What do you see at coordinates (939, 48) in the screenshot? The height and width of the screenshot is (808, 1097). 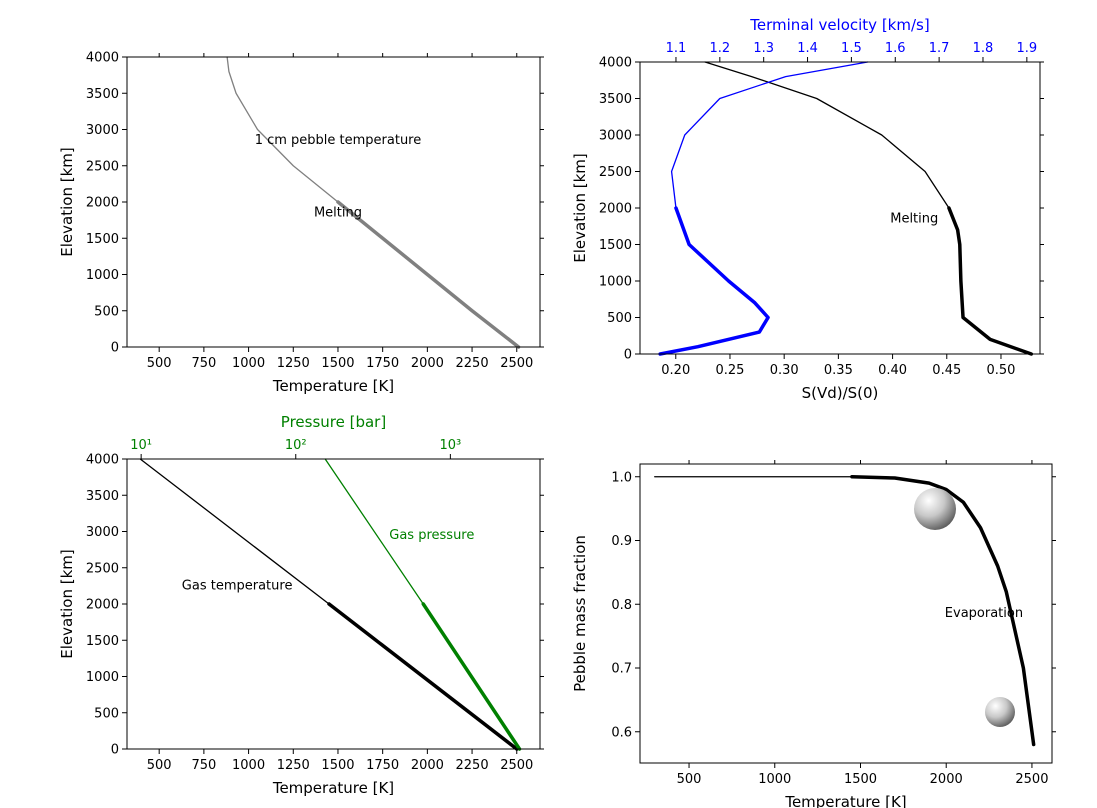 I see `x2-tick-label: 1.7` at bounding box center [939, 48].